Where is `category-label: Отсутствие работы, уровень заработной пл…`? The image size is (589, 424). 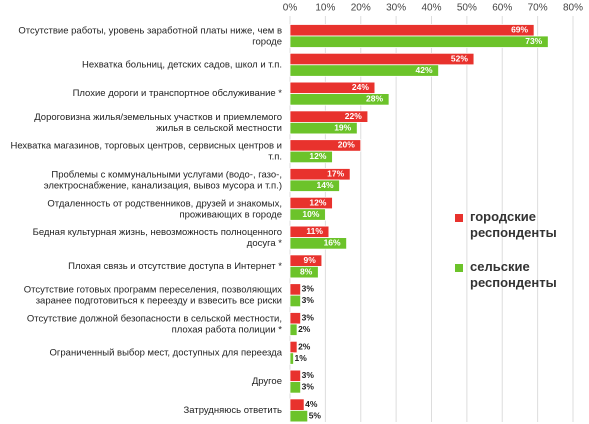 category-label: Отсутствие работы, уровень заработной пл… is located at coordinates (150, 36).